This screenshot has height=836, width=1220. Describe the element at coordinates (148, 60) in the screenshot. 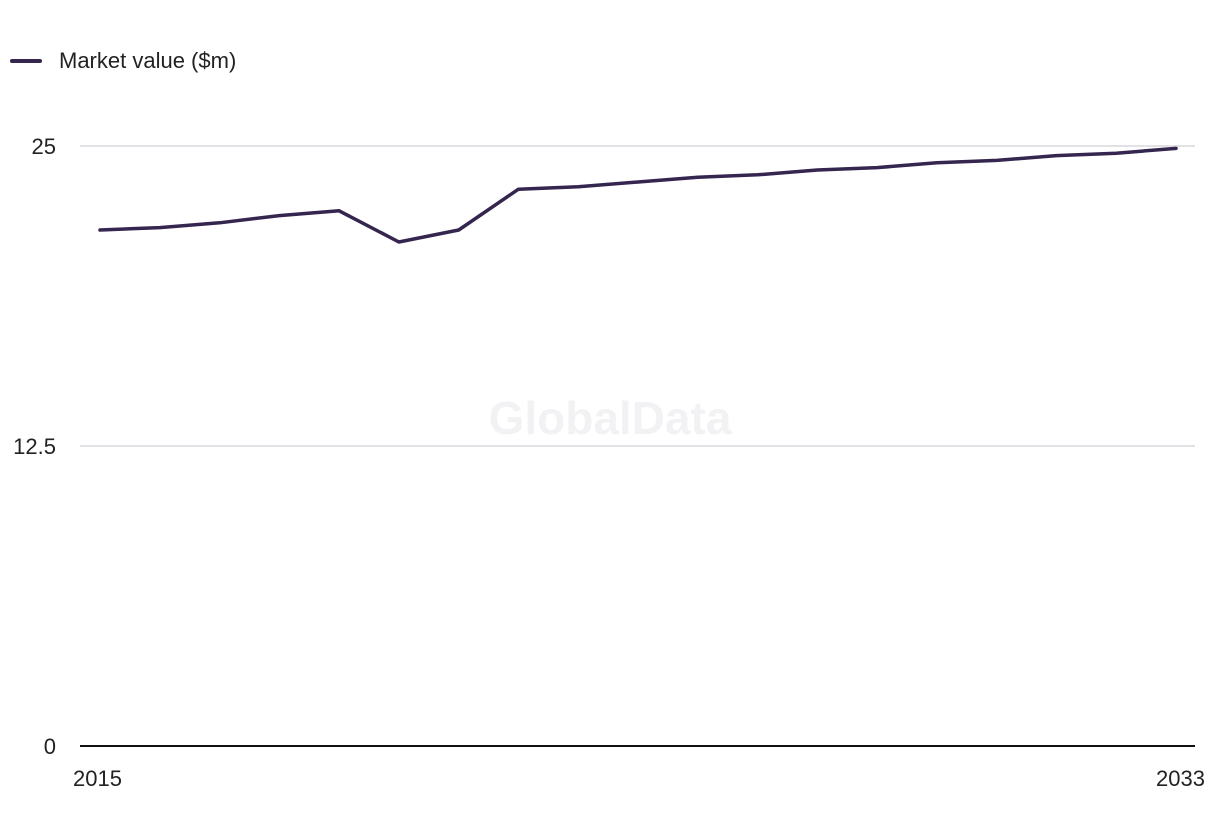

I see `legend-label-market-value: Market value ($m)` at that location.